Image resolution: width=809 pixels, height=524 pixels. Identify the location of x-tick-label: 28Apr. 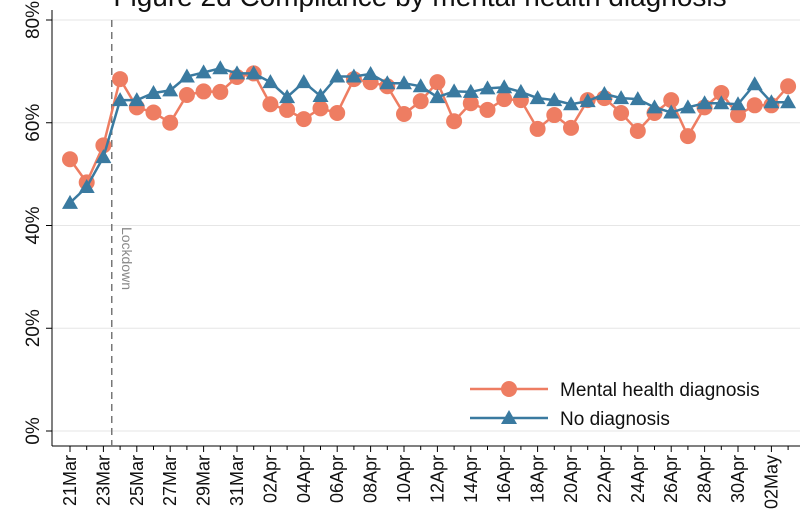
(705, 479).